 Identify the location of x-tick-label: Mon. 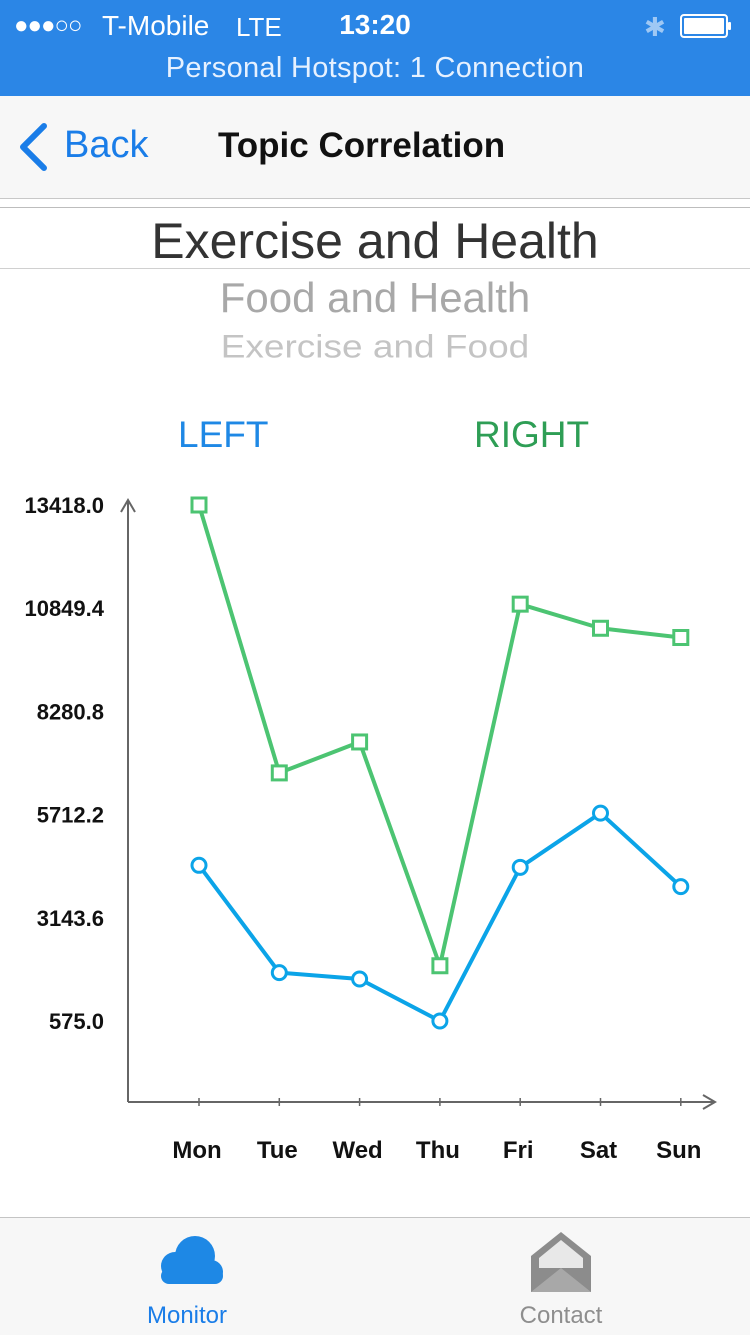
(196, 1150).